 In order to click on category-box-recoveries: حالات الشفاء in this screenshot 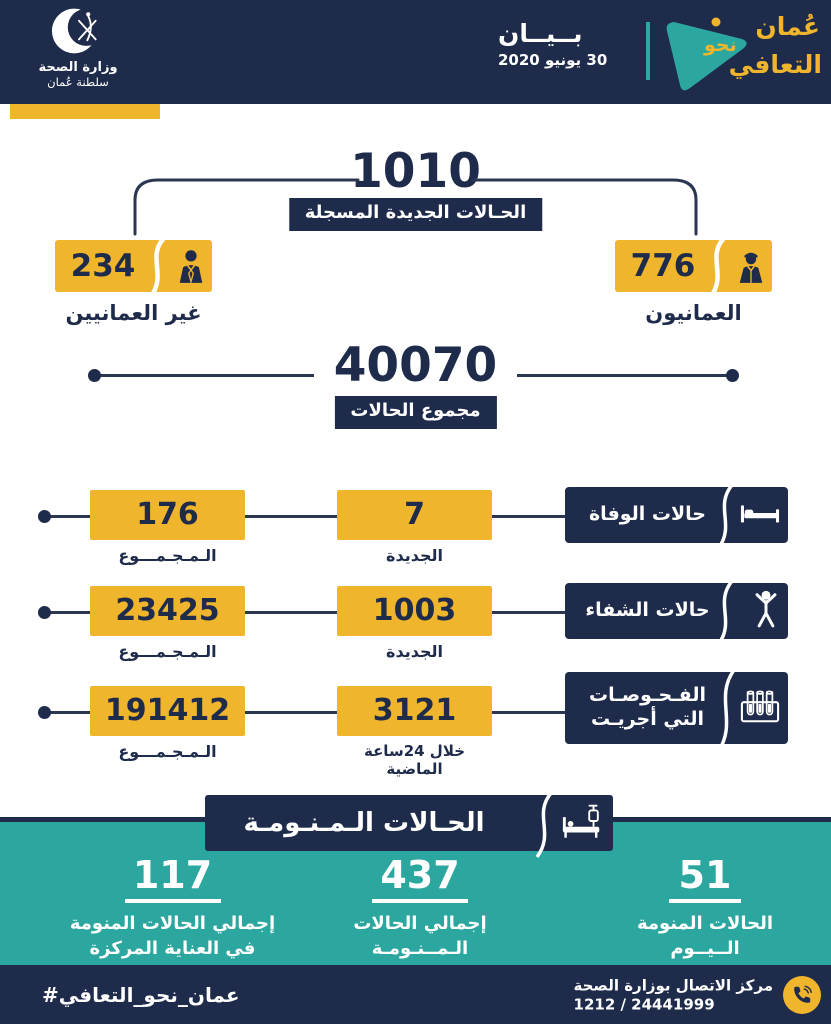, I will do `click(676, 613)`.